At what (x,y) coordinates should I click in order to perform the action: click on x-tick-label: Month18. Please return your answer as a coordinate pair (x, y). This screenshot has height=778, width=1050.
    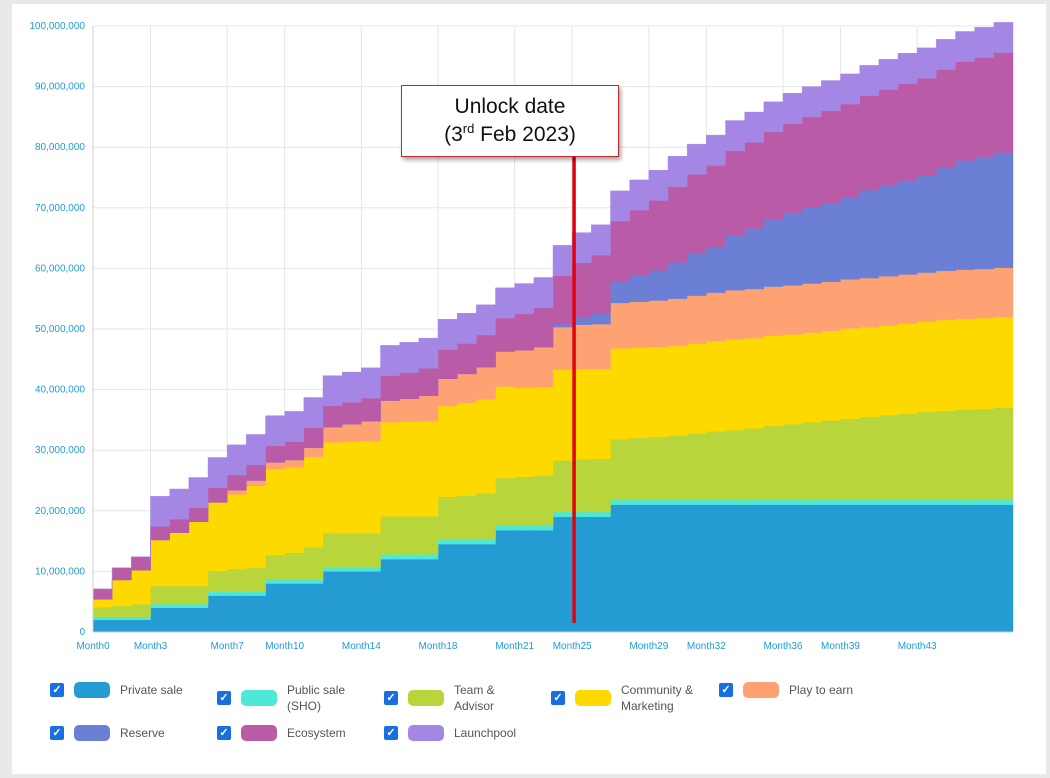
    Looking at the image, I should click on (438, 646).